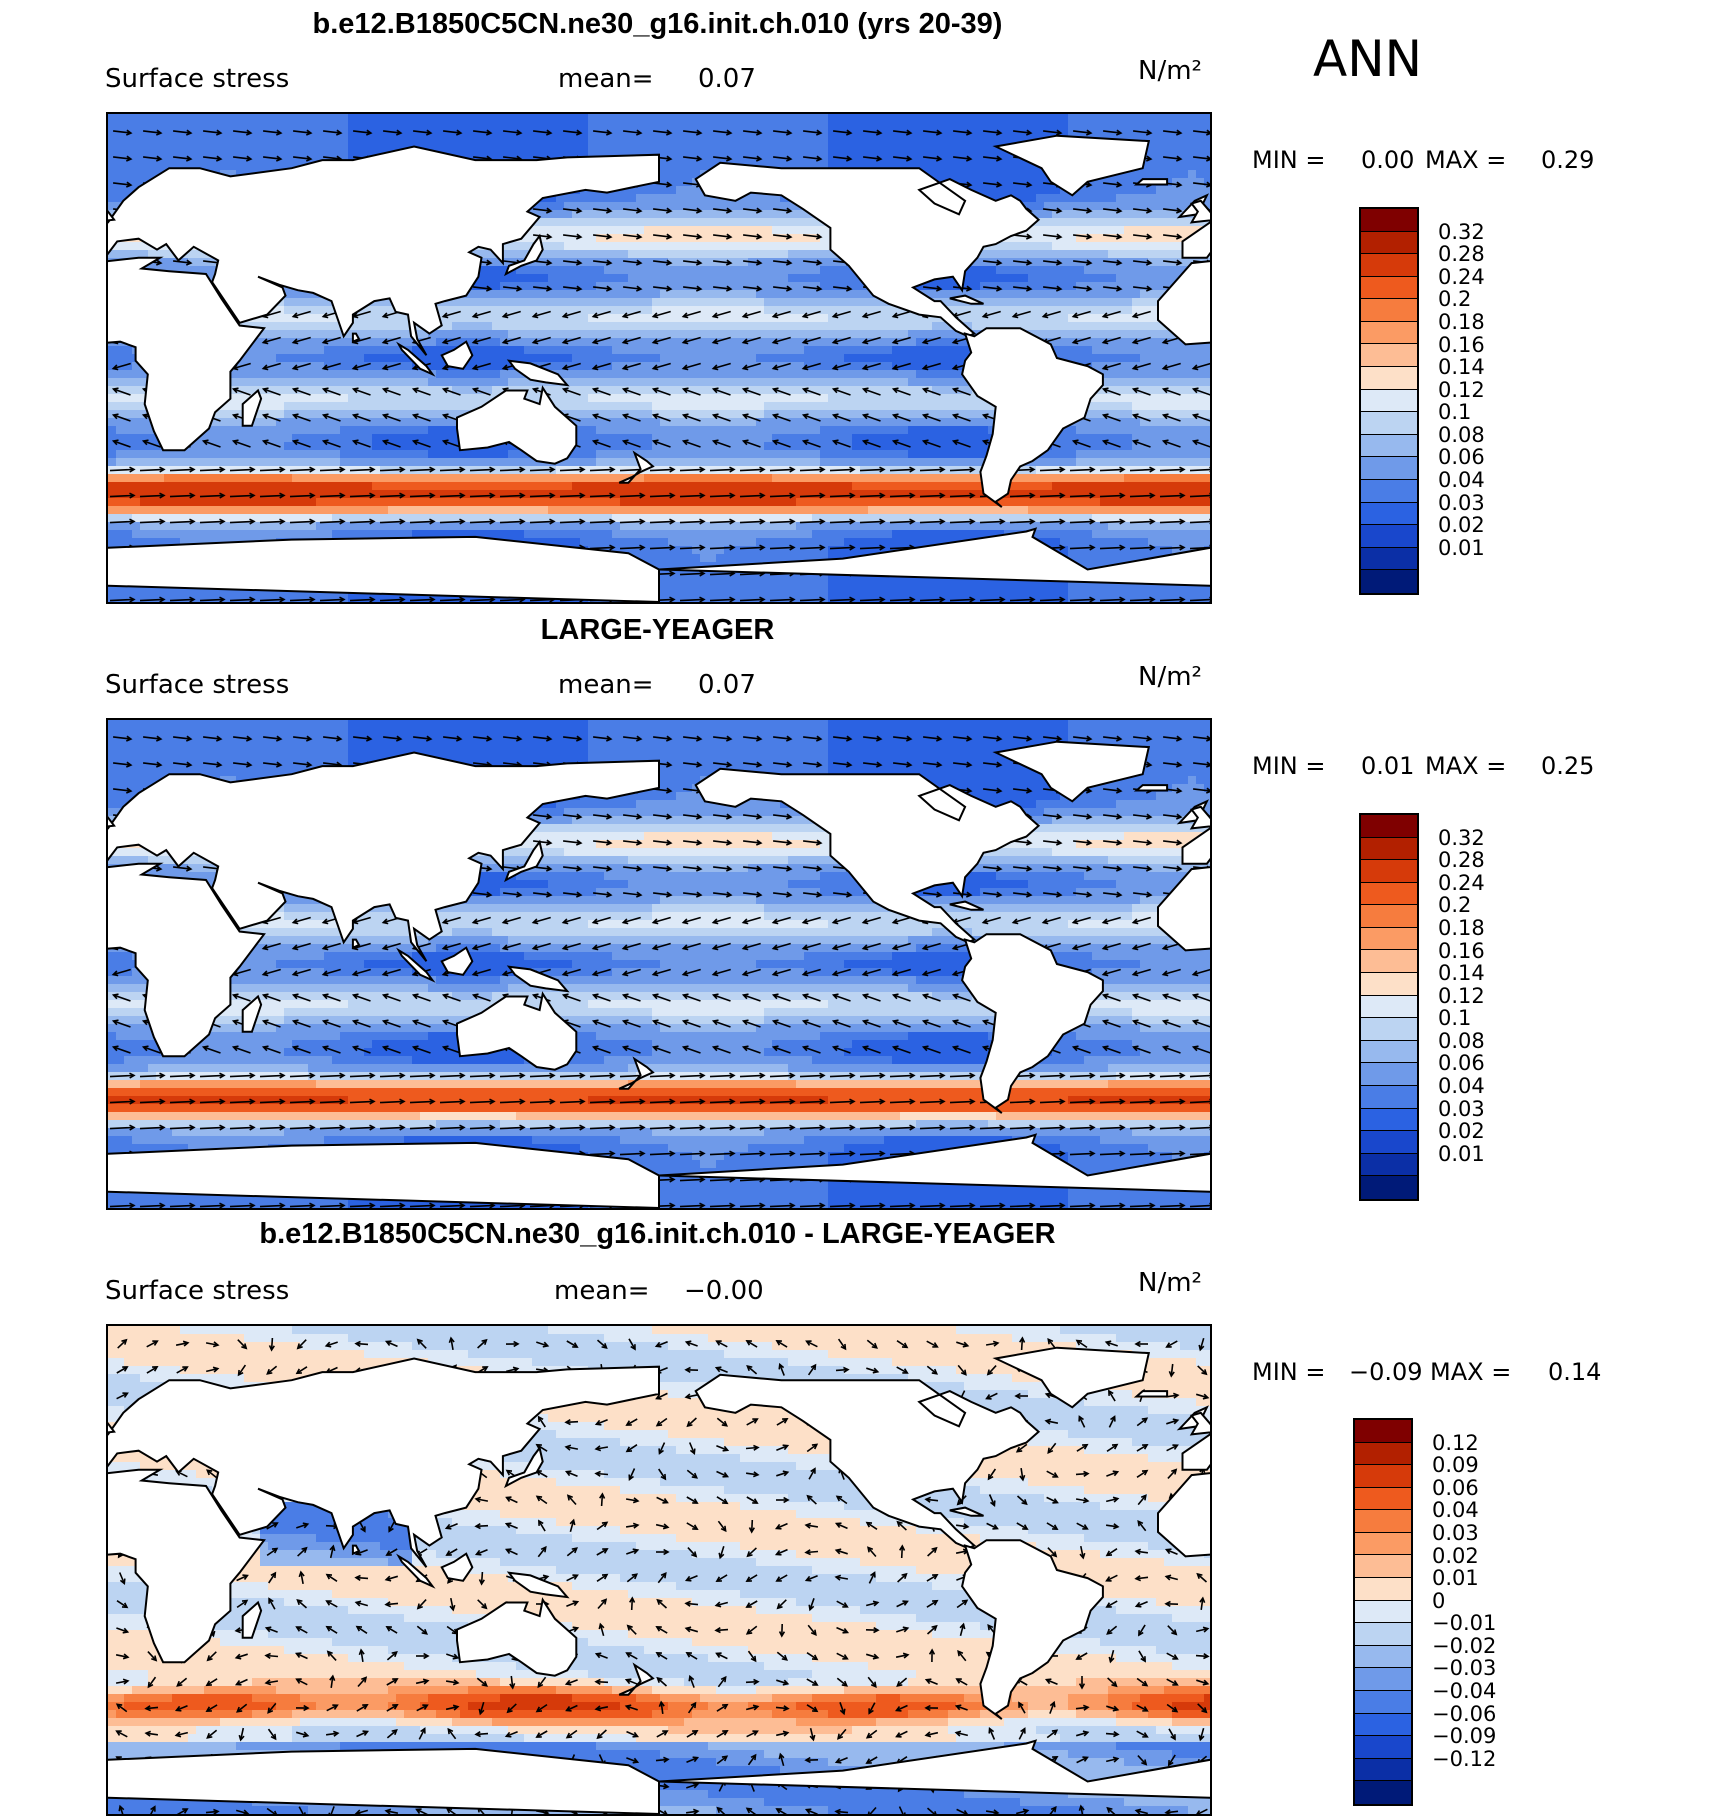 Image resolution: width=1710 pixels, height=1819 pixels. I want to click on season-label: ANN, so click(1367, 59).